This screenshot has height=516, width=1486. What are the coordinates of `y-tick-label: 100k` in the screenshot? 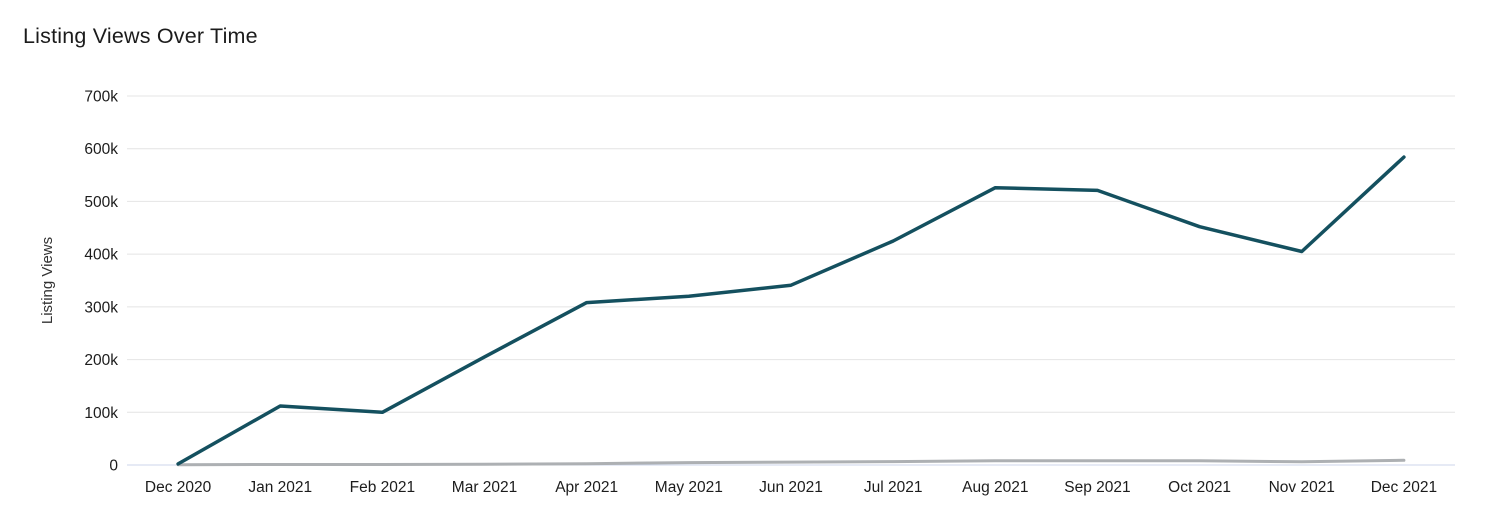 It's located at (101, 413).